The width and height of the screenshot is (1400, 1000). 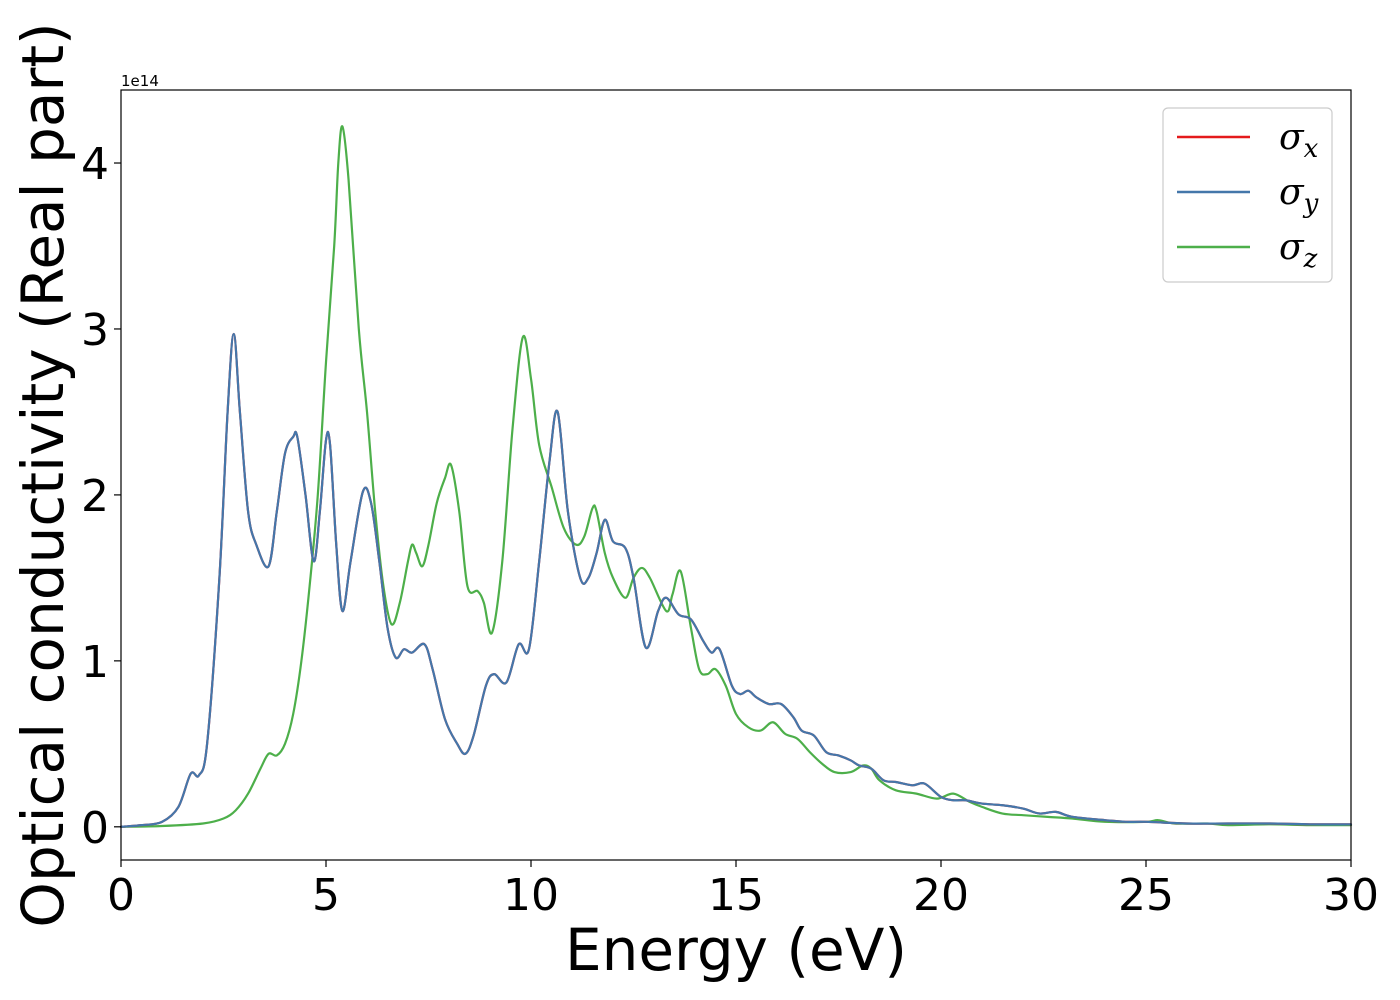 I want to click on y-tick-label: 0, so click(x=95, y=828).